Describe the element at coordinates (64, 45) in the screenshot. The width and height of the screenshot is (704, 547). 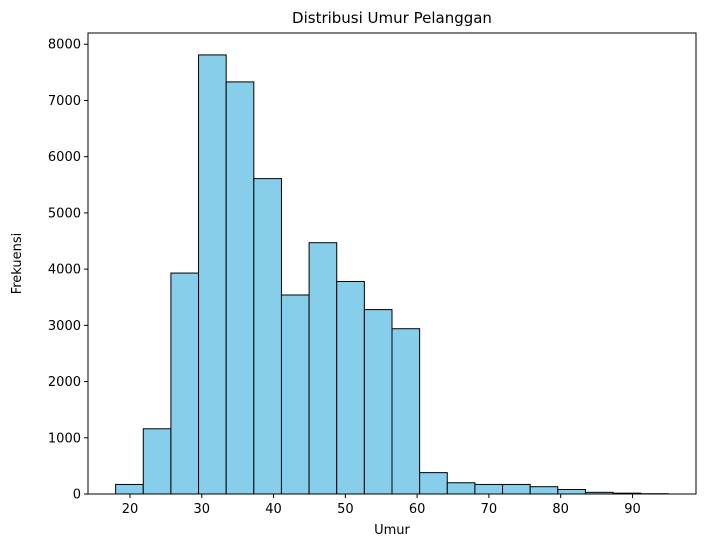
I see `y-tick-label: 8000` at that location.